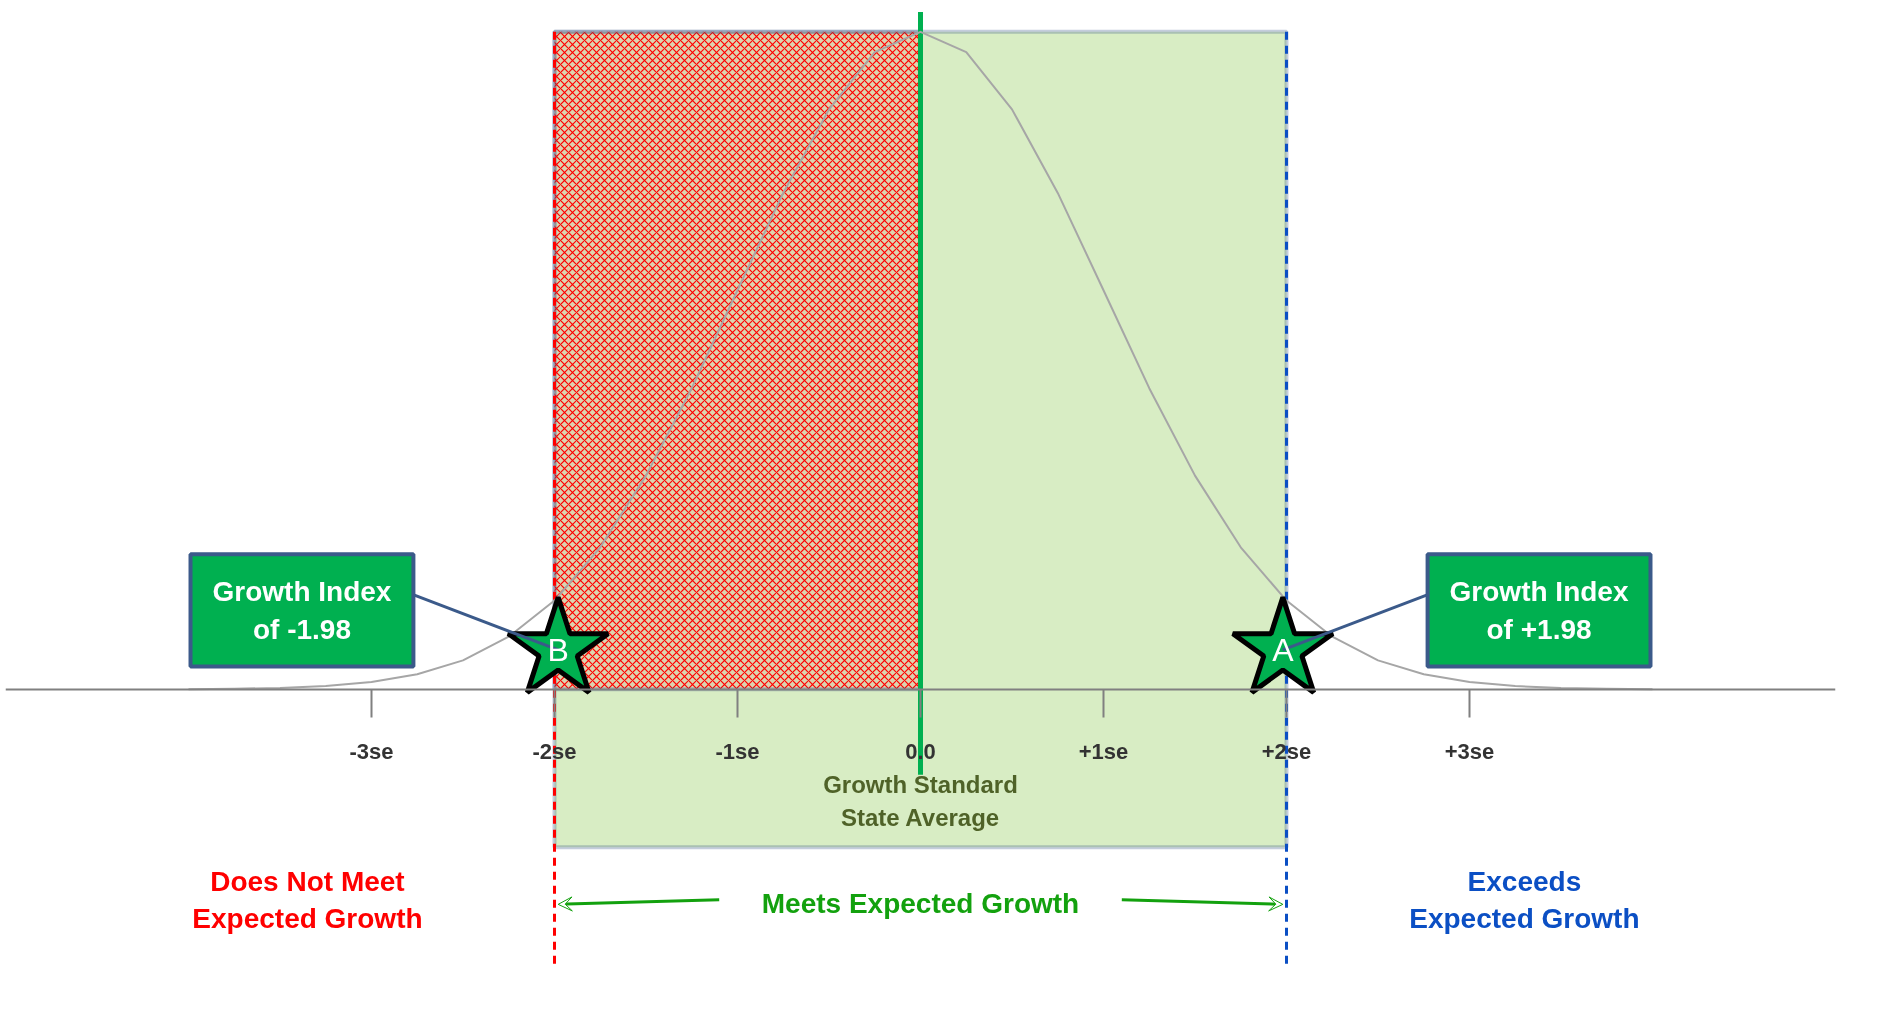 The height and width of the screenshot is (1009, 1883). I want to click on x-tick-label: -2se, so click(554, 752).